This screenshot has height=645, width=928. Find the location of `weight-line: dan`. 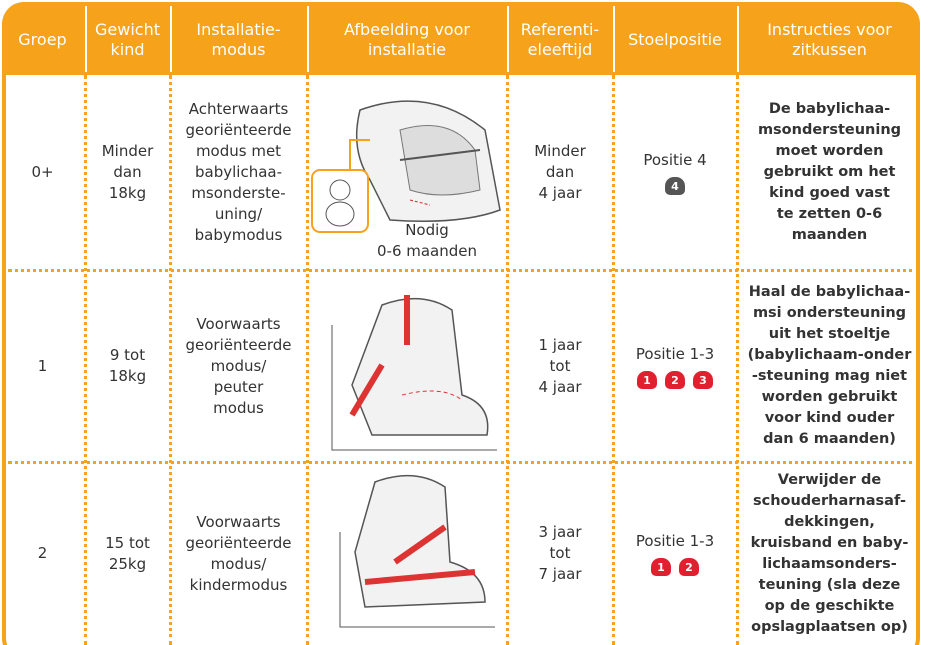

weight-line: dan is located at coordinates (127, 172).